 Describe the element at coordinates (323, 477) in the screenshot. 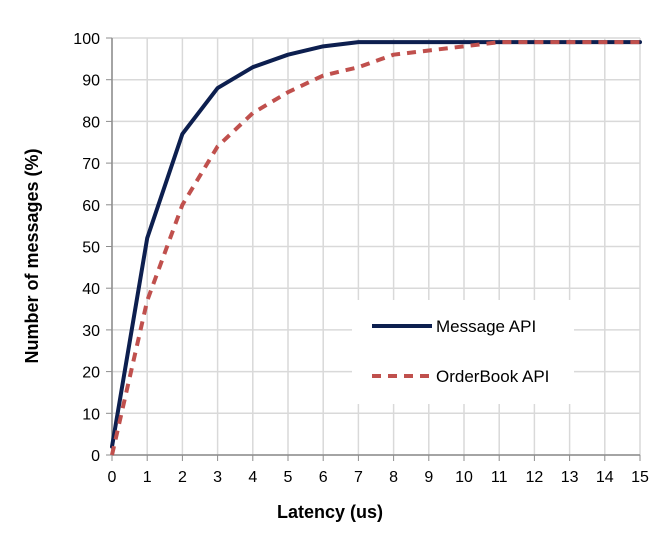

I see `x-tick-label: 6` at that location.